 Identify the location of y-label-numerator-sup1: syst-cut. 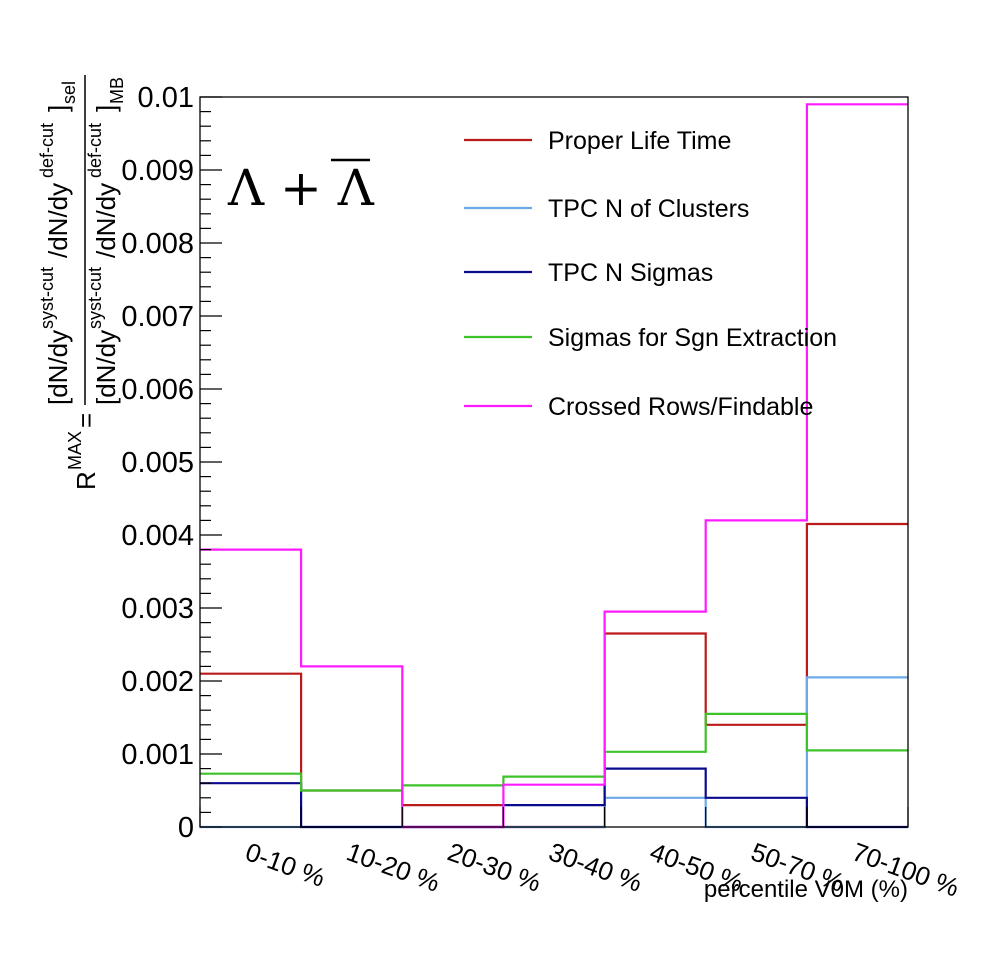
(47, 298).